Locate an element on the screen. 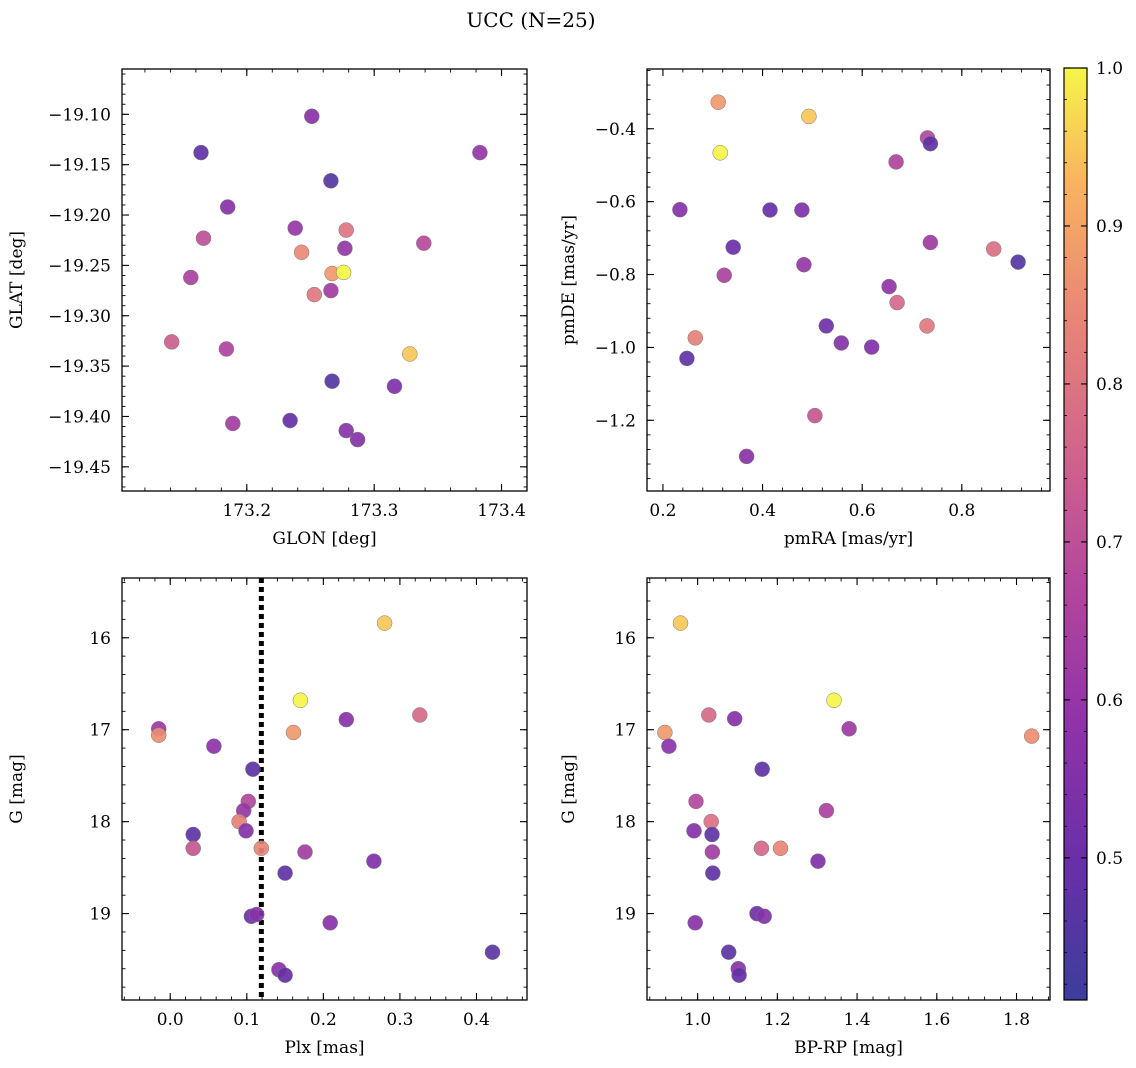  colorbar-tick-label: 1.0 is located at coordinates (1109, 69).